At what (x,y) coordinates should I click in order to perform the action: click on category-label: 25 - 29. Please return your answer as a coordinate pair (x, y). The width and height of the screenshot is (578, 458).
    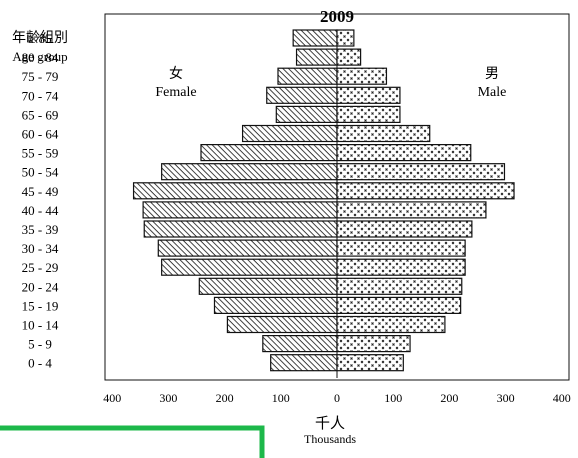
    Looking at the image, I should click on (40, 267).